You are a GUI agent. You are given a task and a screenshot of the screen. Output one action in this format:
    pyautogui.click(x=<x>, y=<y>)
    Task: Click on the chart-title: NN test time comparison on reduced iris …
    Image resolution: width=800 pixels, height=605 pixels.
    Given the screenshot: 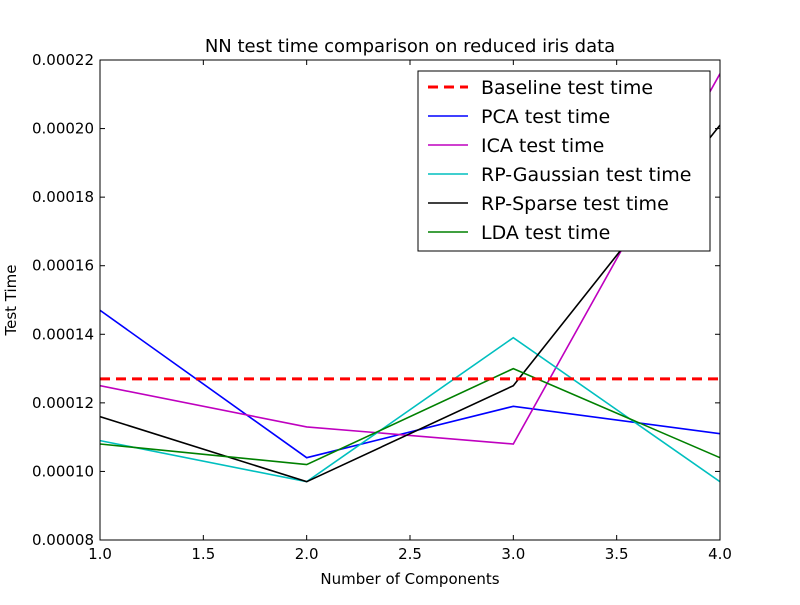 What is the action you would take?
    pyautogui.click(x=410, y=46)
    